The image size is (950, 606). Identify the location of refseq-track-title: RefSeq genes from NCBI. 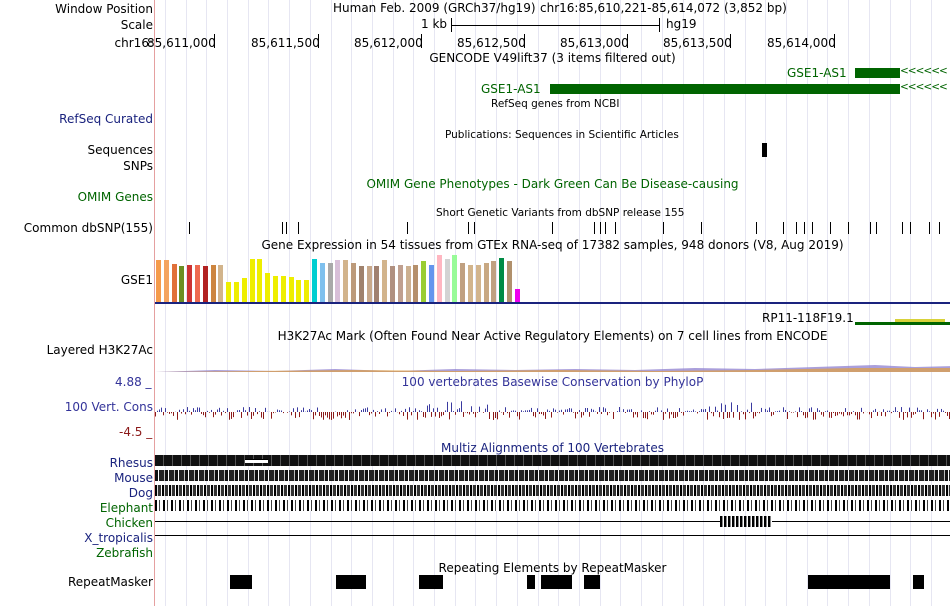
(555, 104).